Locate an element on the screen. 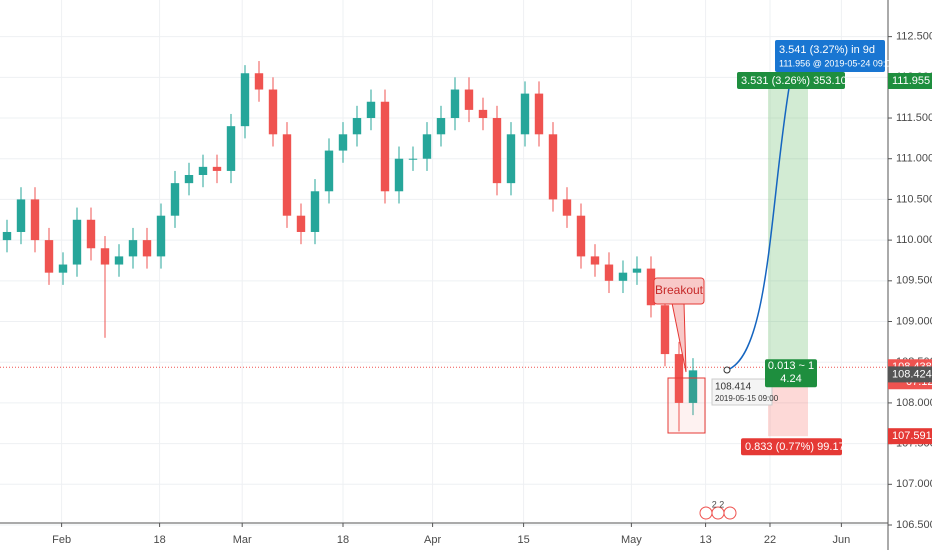  breakout-box is located at coordinates (686, 405).